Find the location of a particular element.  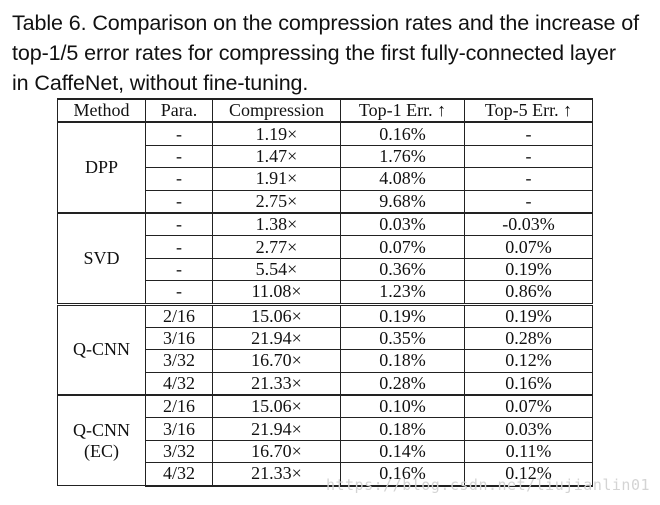

header-top1: Top-1 Err. ↑ is located at coordinates (402, 110).